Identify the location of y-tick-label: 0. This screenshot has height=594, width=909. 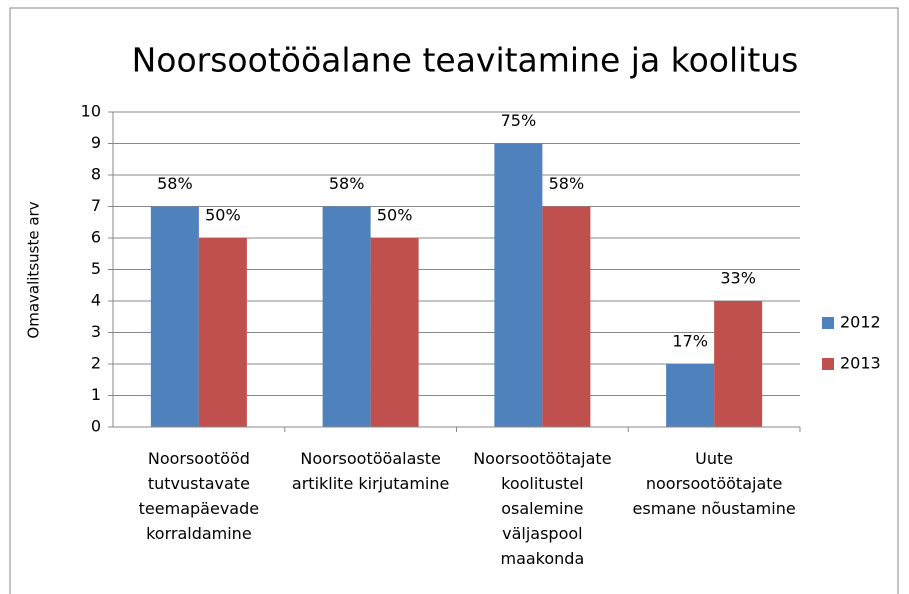
(96, 426).